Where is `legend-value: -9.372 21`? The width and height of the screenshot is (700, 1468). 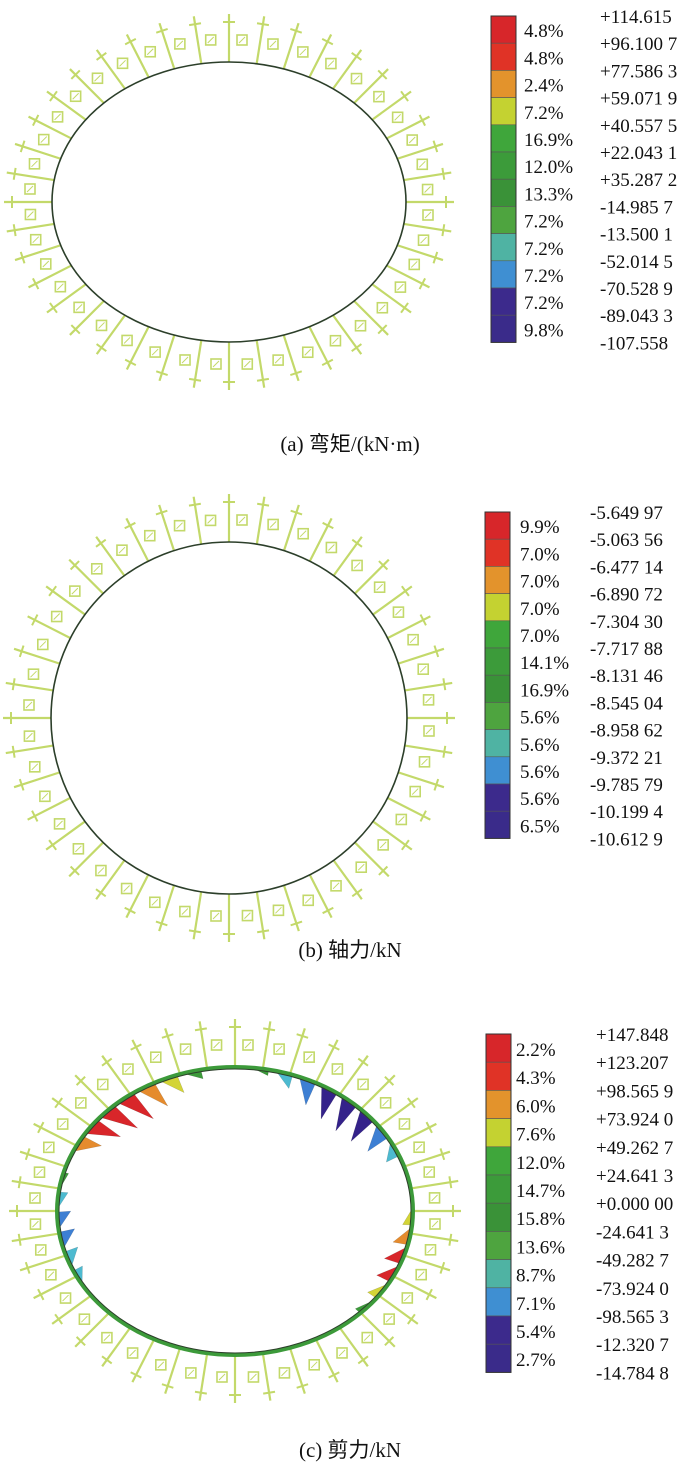
legend-value: -9.372 21 is located at coordinates (626, 758).